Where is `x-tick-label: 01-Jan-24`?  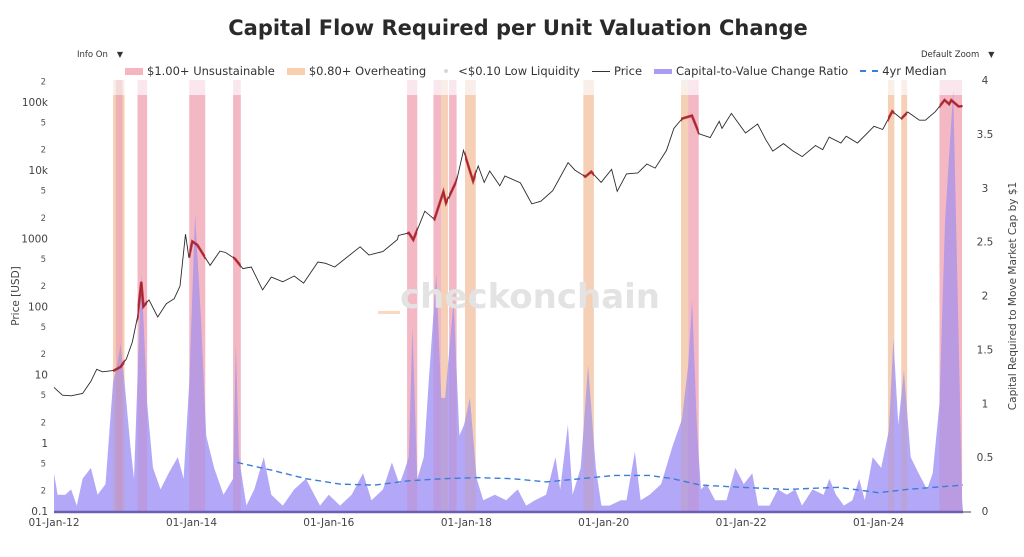
x-tick-label: 01-Jan-24 is located at coordinates (878, 523).